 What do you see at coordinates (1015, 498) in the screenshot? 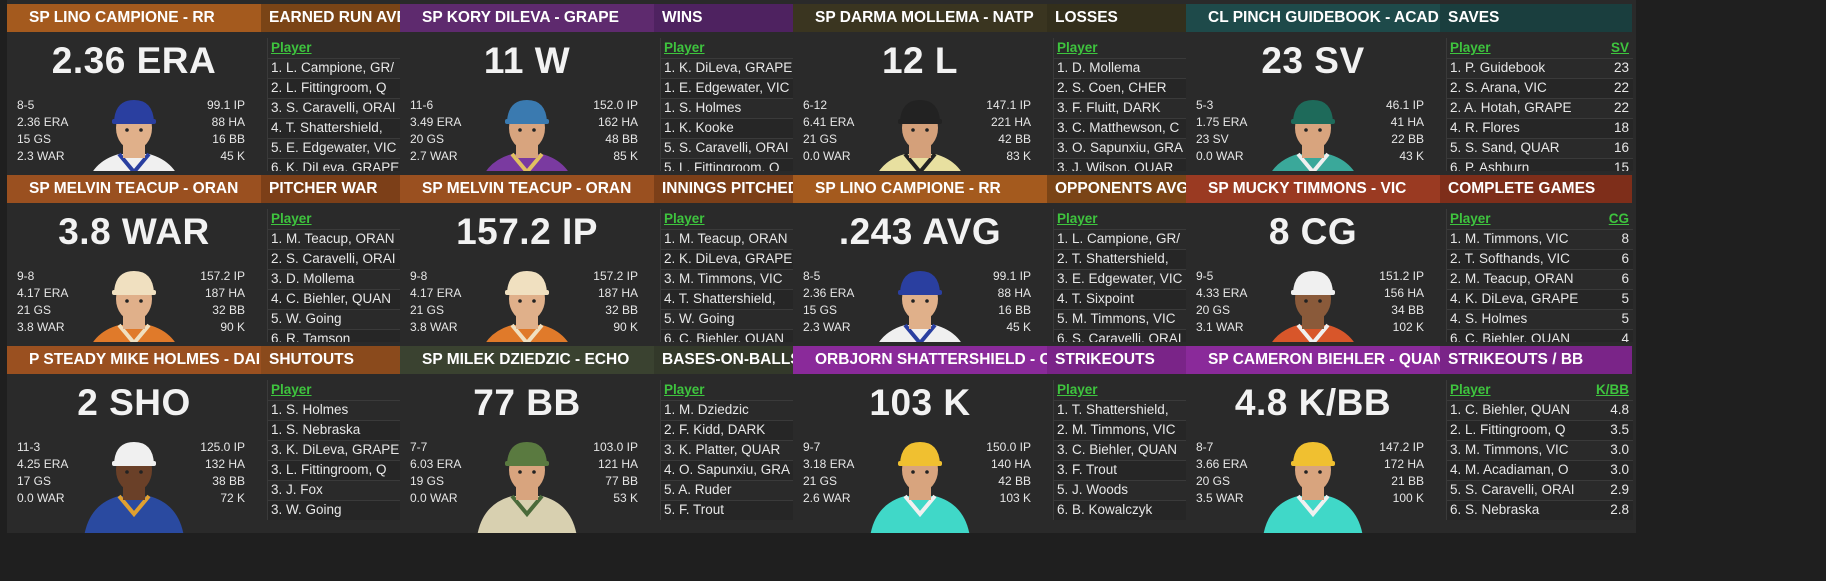
I see `strikeouts-stat: 103 K` at bounding box center [1015, 498].